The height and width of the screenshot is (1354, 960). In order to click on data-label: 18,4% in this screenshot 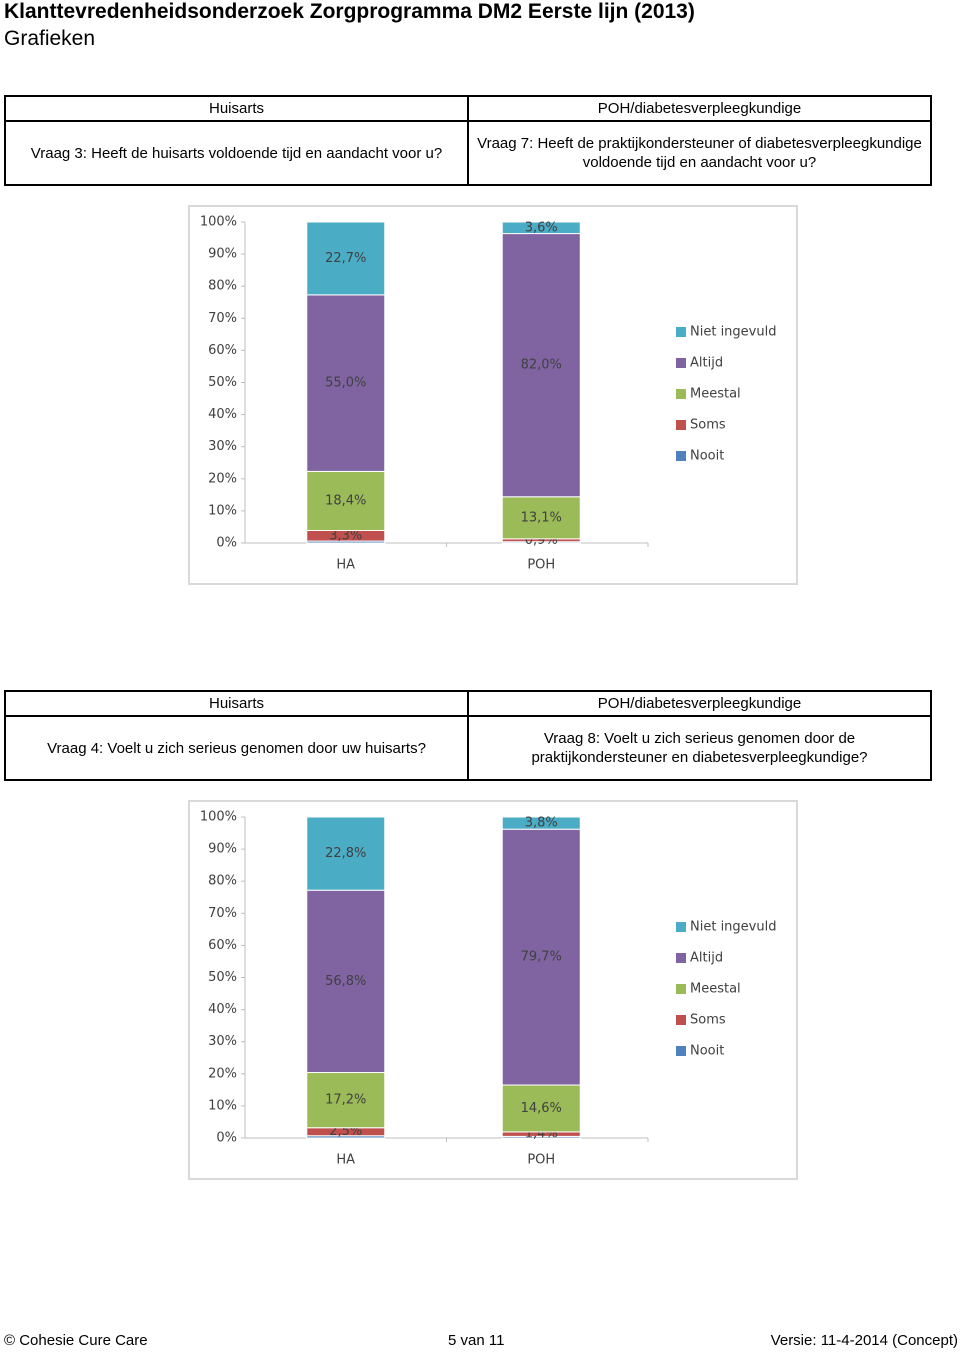, I will do `click(345, 500)`.